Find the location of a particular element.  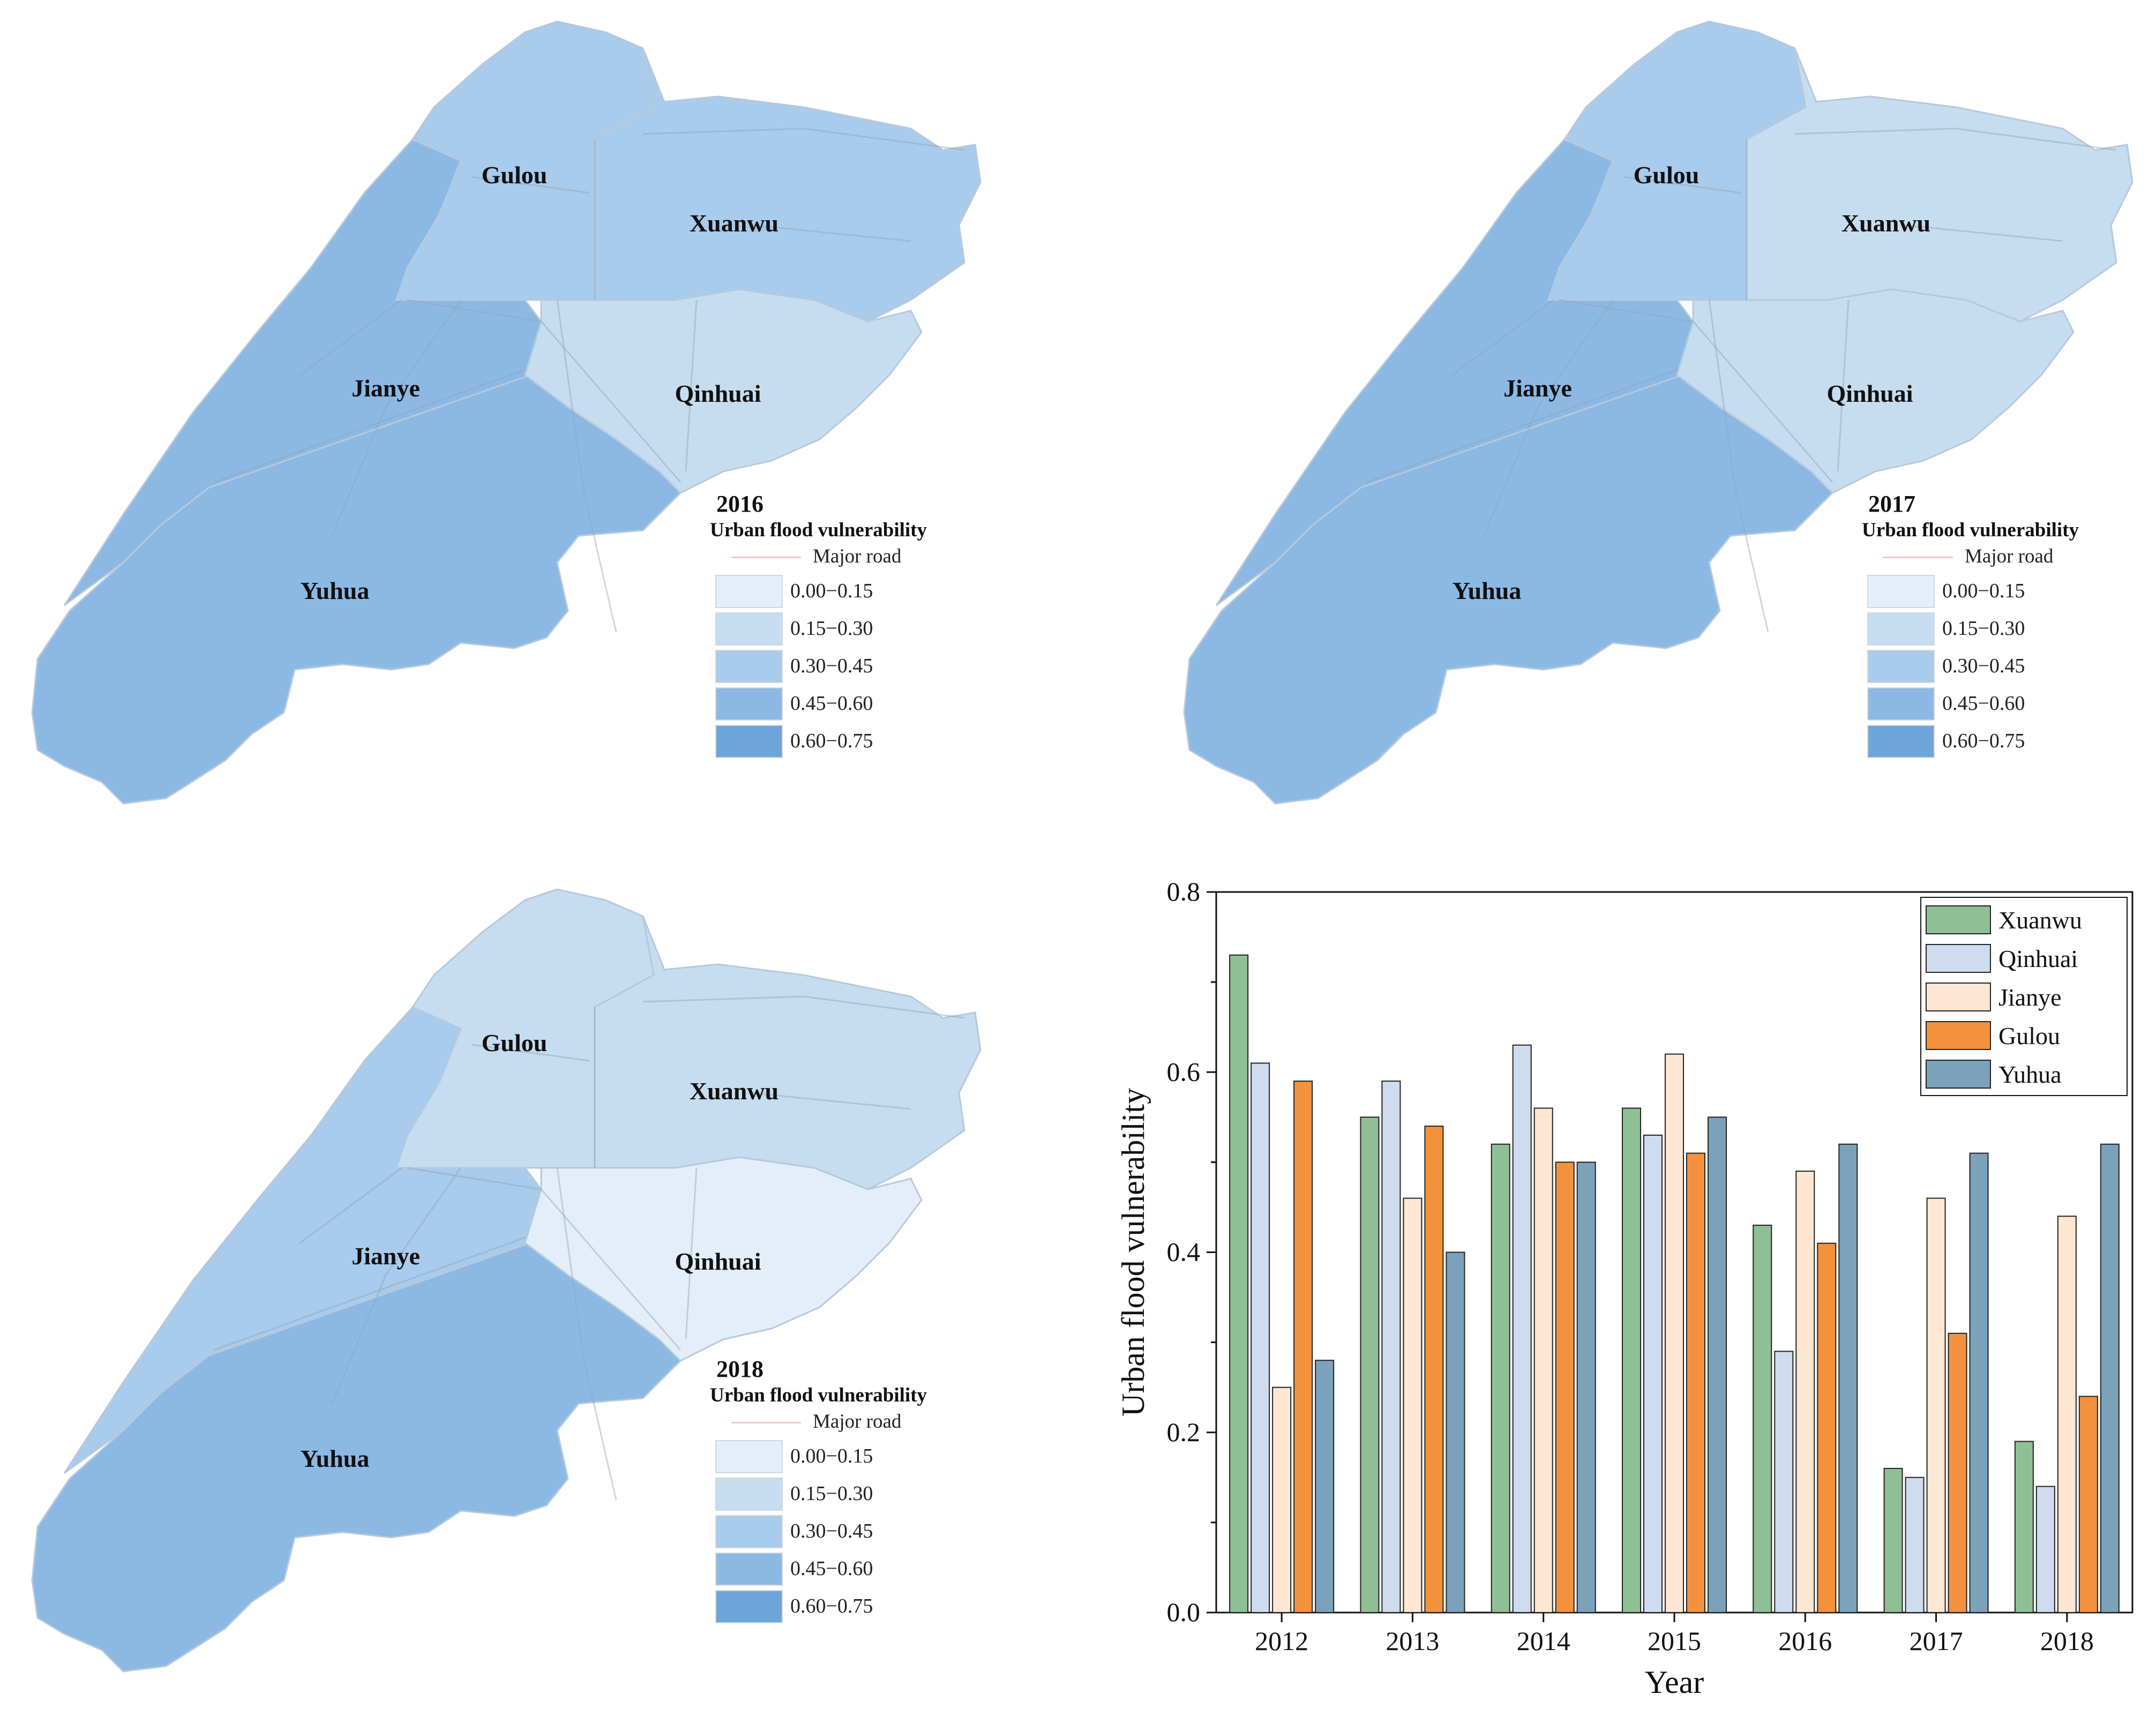

legend-label-qinhuai: Qinhuai is located at coordinates (2038, 958).